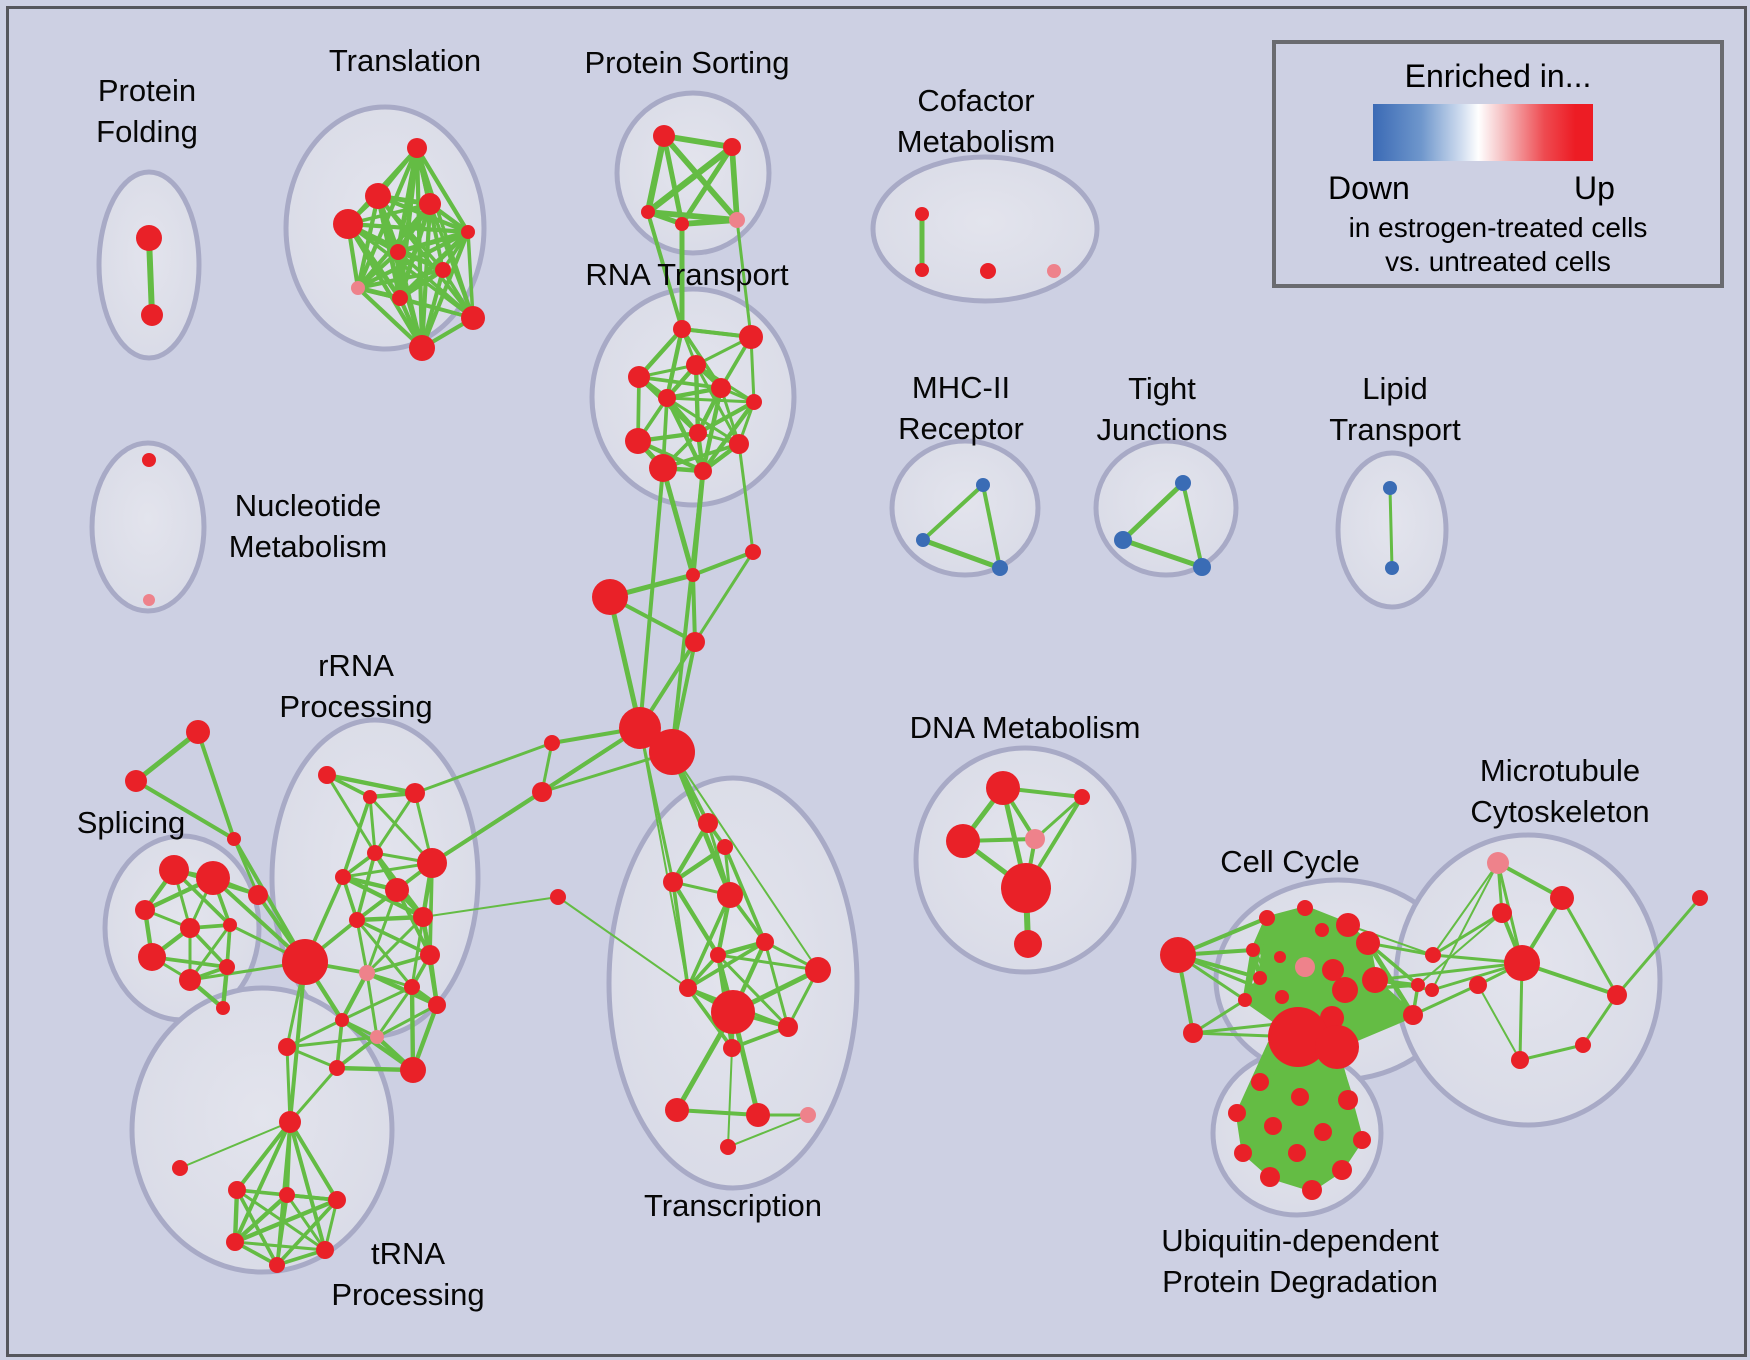  What do you see at coordinates (355, 706) in the screenshot?
I see `rrna-processing-label: Processing` at bounding box center [355, 706].